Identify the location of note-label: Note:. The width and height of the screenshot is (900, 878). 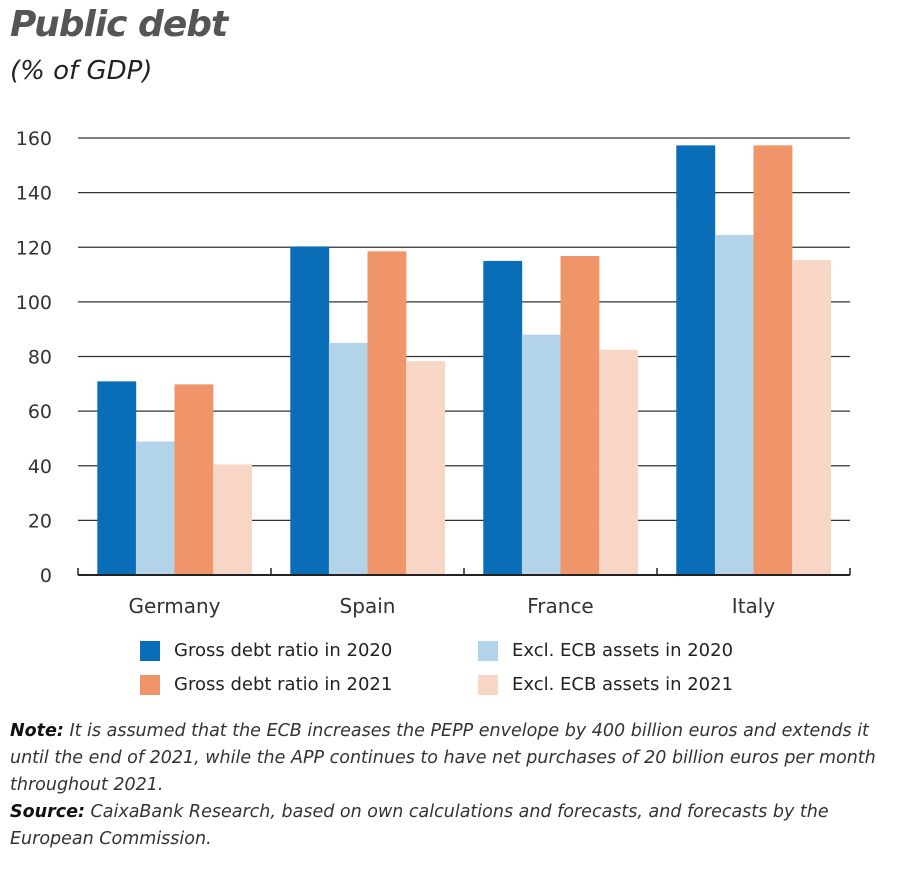
(37, 731).